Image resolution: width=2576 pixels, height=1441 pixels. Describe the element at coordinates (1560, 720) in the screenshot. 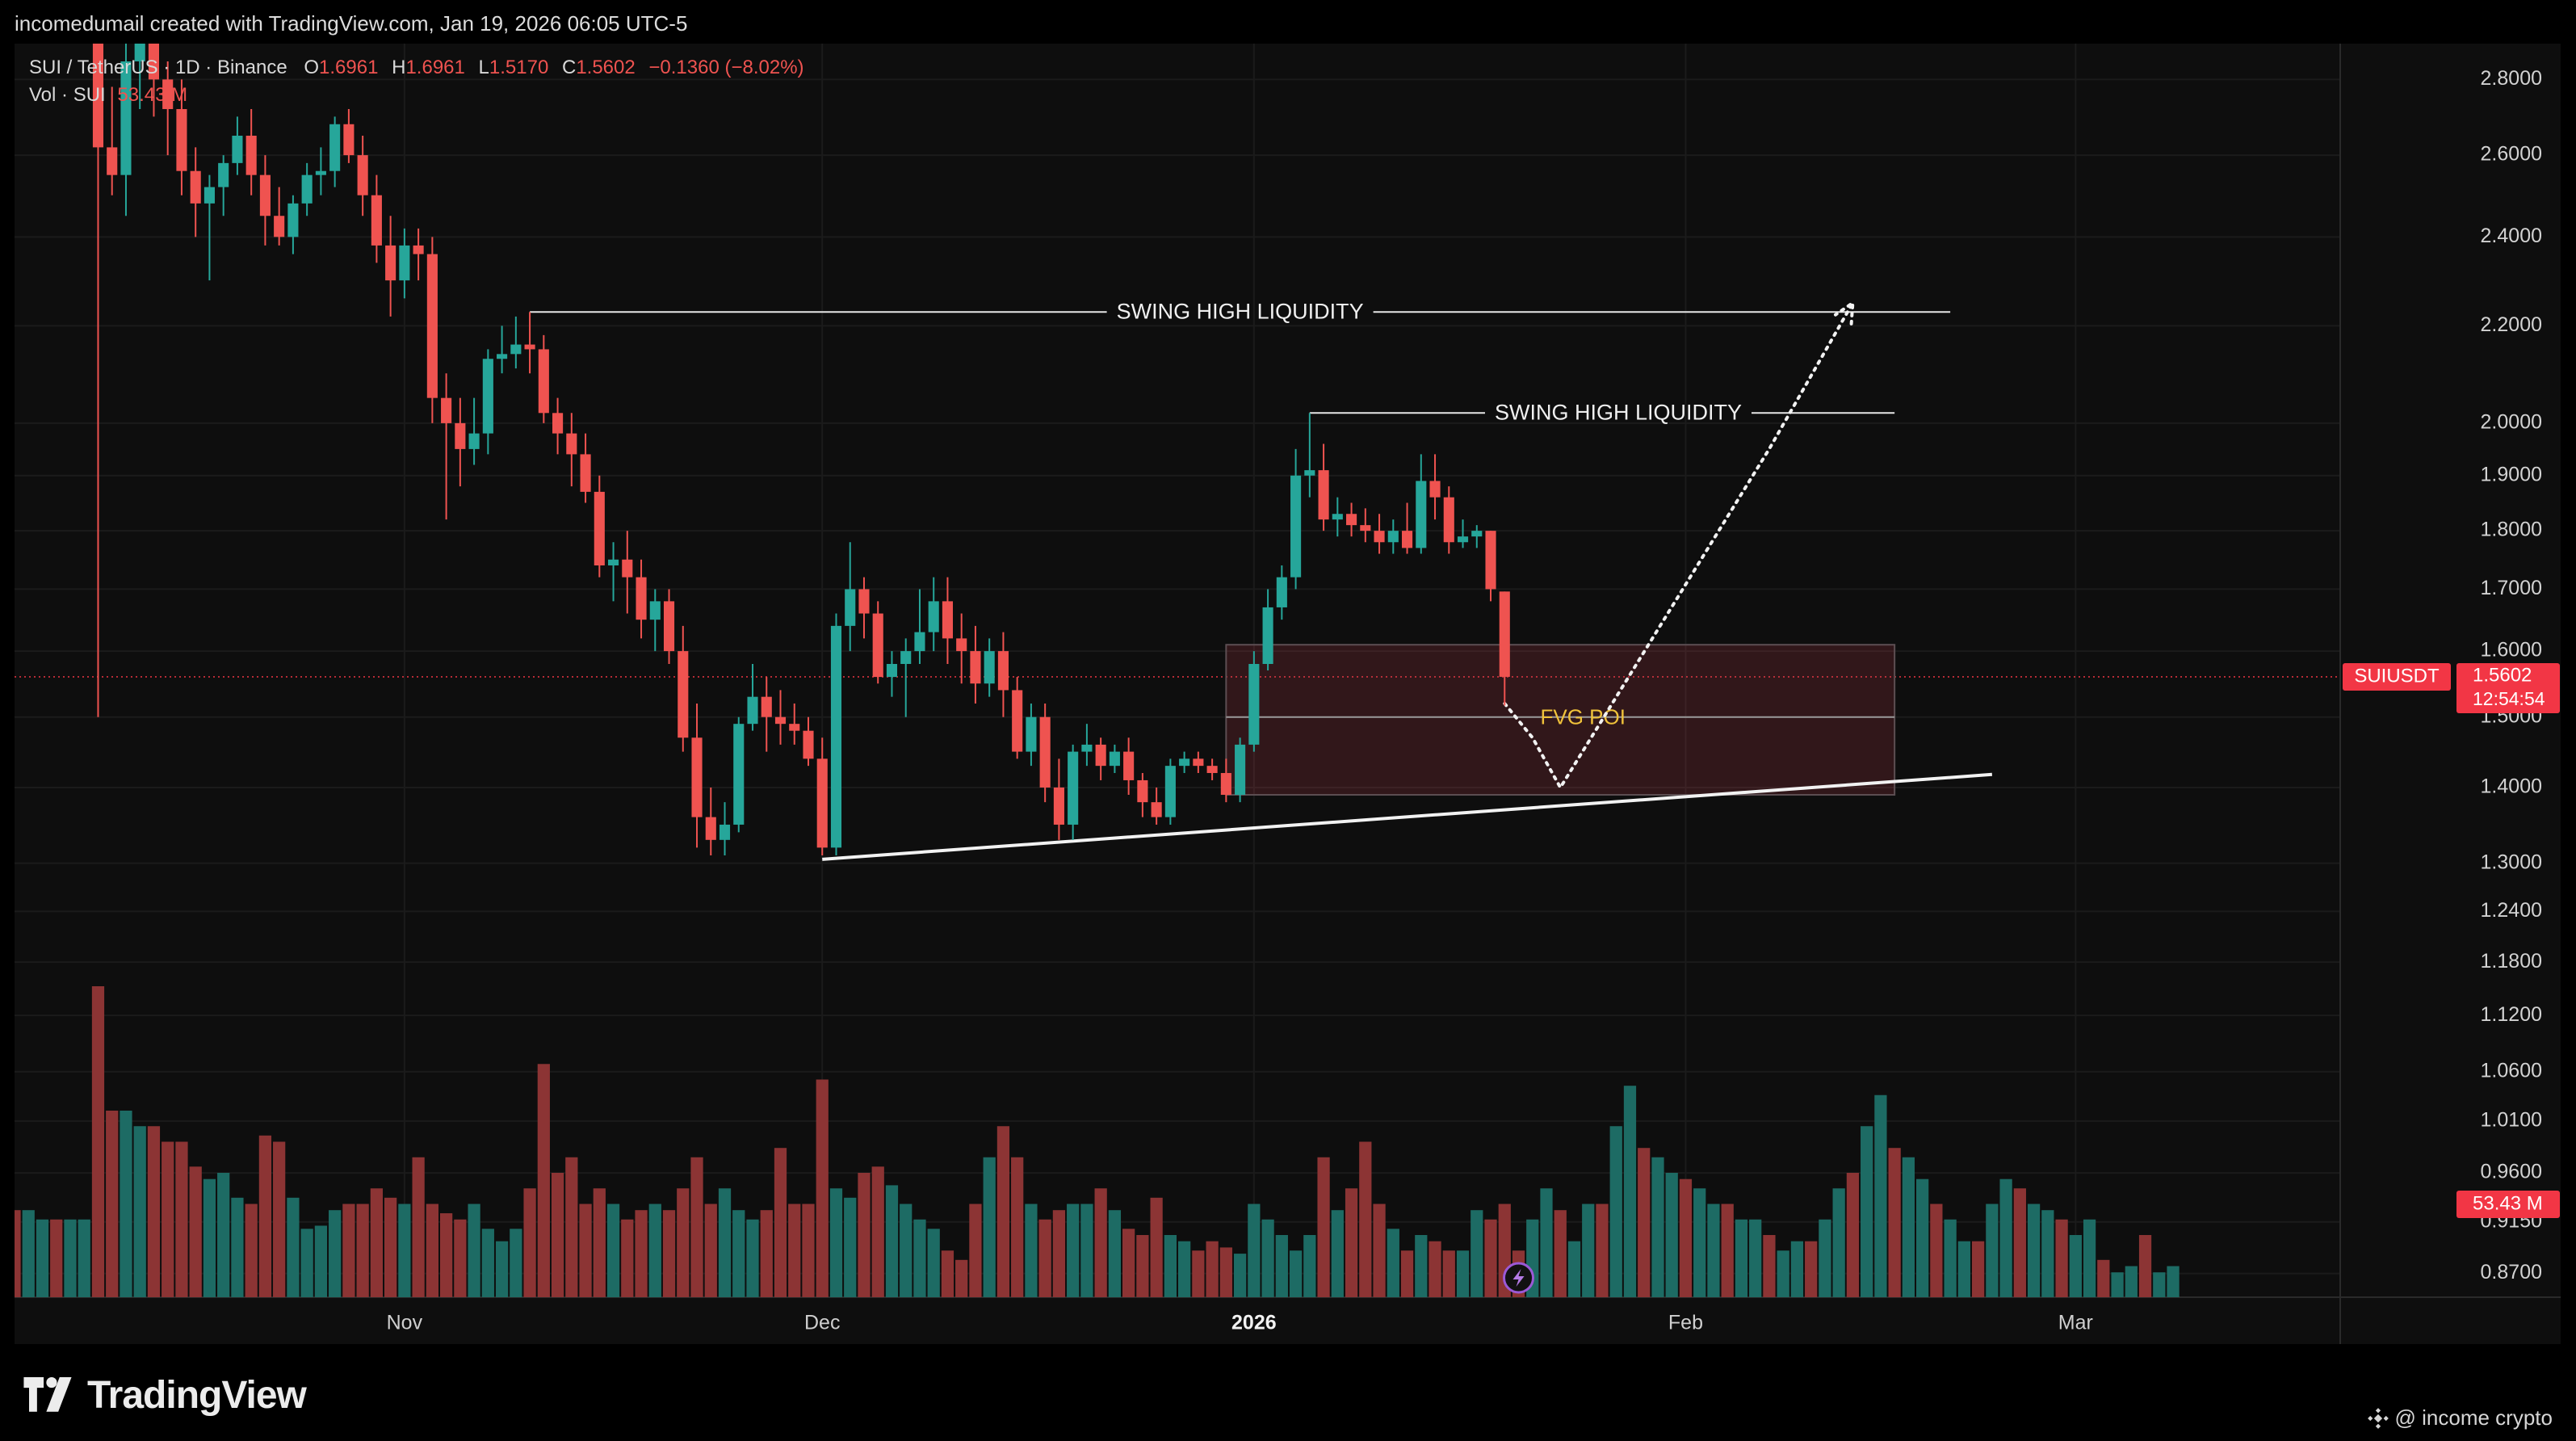

I see `fvg-zone` at that location.